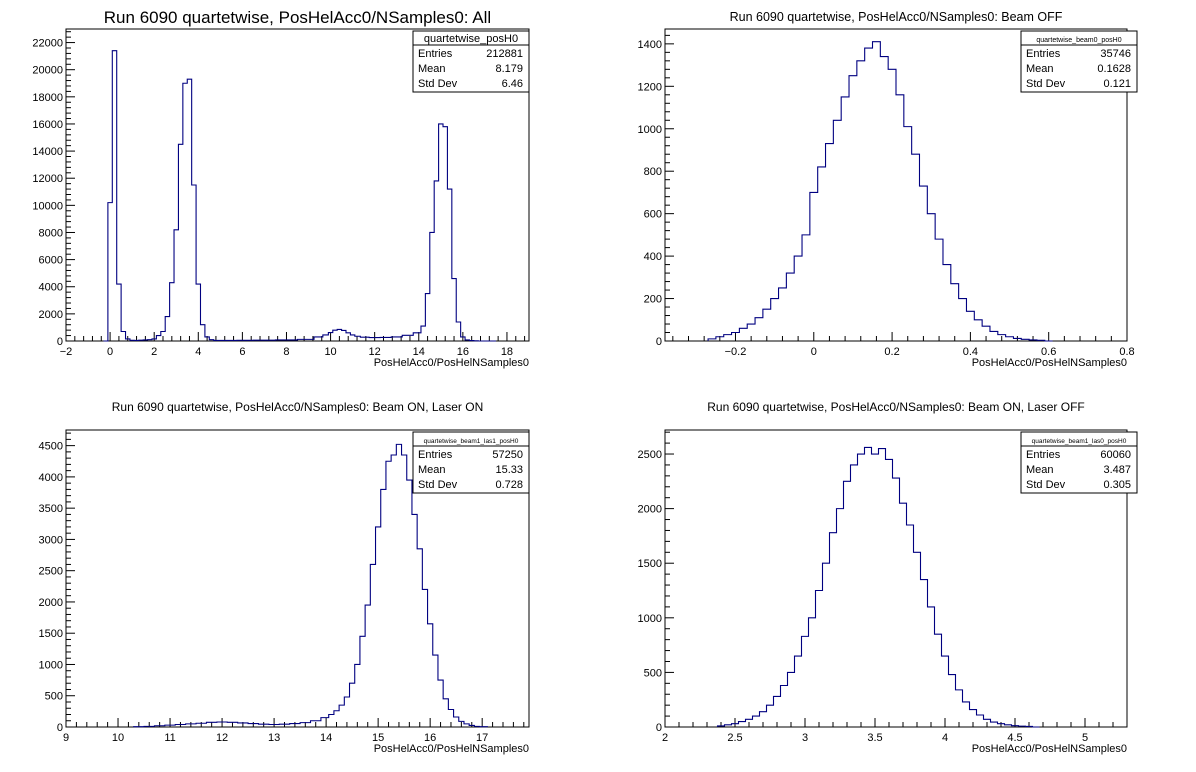 The height and width of the screenshot is (772, 1196). Describe the element at coordinates (1115, 455) in the screenshot. I see `stats-value: 60060` at that location.